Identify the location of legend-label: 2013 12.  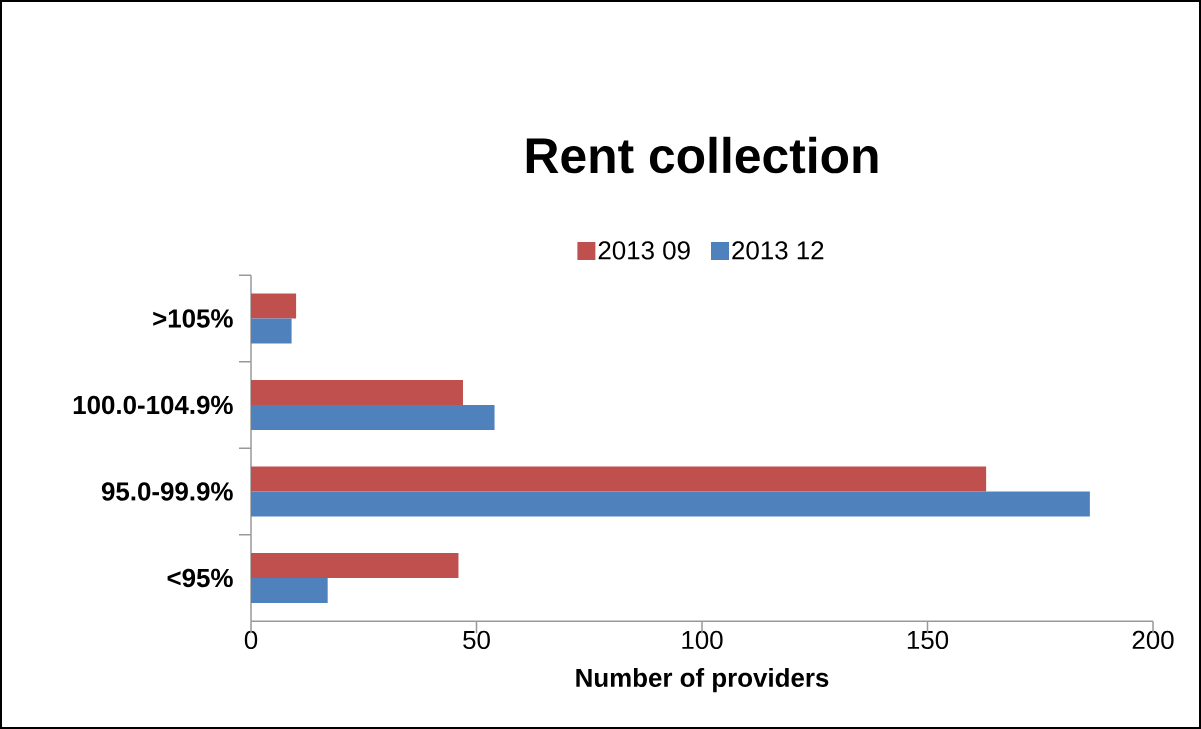
(778, 250).